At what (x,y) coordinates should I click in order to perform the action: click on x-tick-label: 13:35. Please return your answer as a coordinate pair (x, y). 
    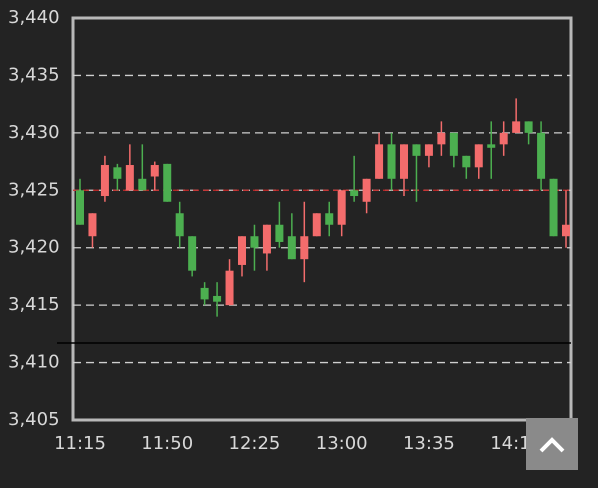
    Looking at the image, I should click on (429, 443).